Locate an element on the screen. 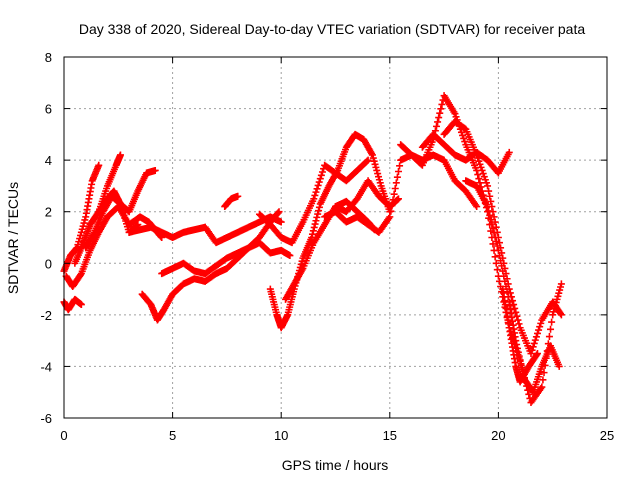  y-tick-label: -2 is located at coordinates (46, 315).